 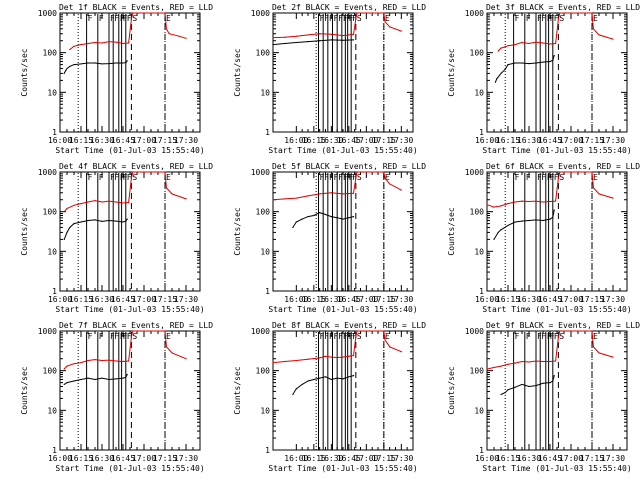 I want to click on marker-label-S: S, so click(x=134, y=177).